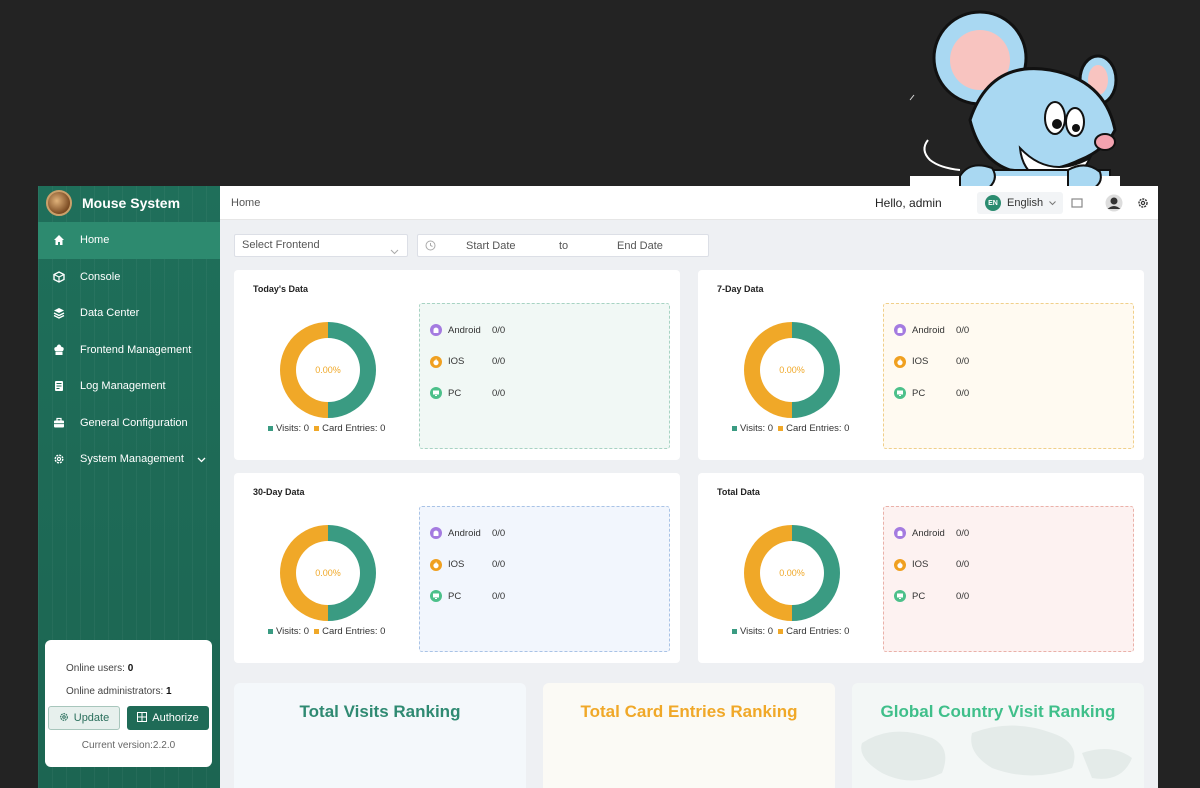 Image resolution: width=1200 pixels, height=788 pixels. Describe the element at coordinates (119, 691) in the screenshot. I see `online-admins-row: Online administrators: 1` at that location.